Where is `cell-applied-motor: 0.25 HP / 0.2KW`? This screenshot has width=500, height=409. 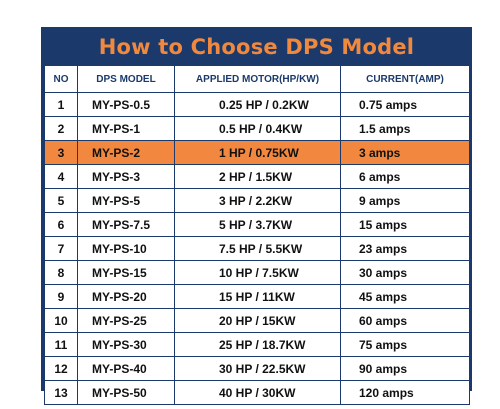
cell-applied-motor: 0.25 HP / 0.2KW is located at coordinates (257, 104).